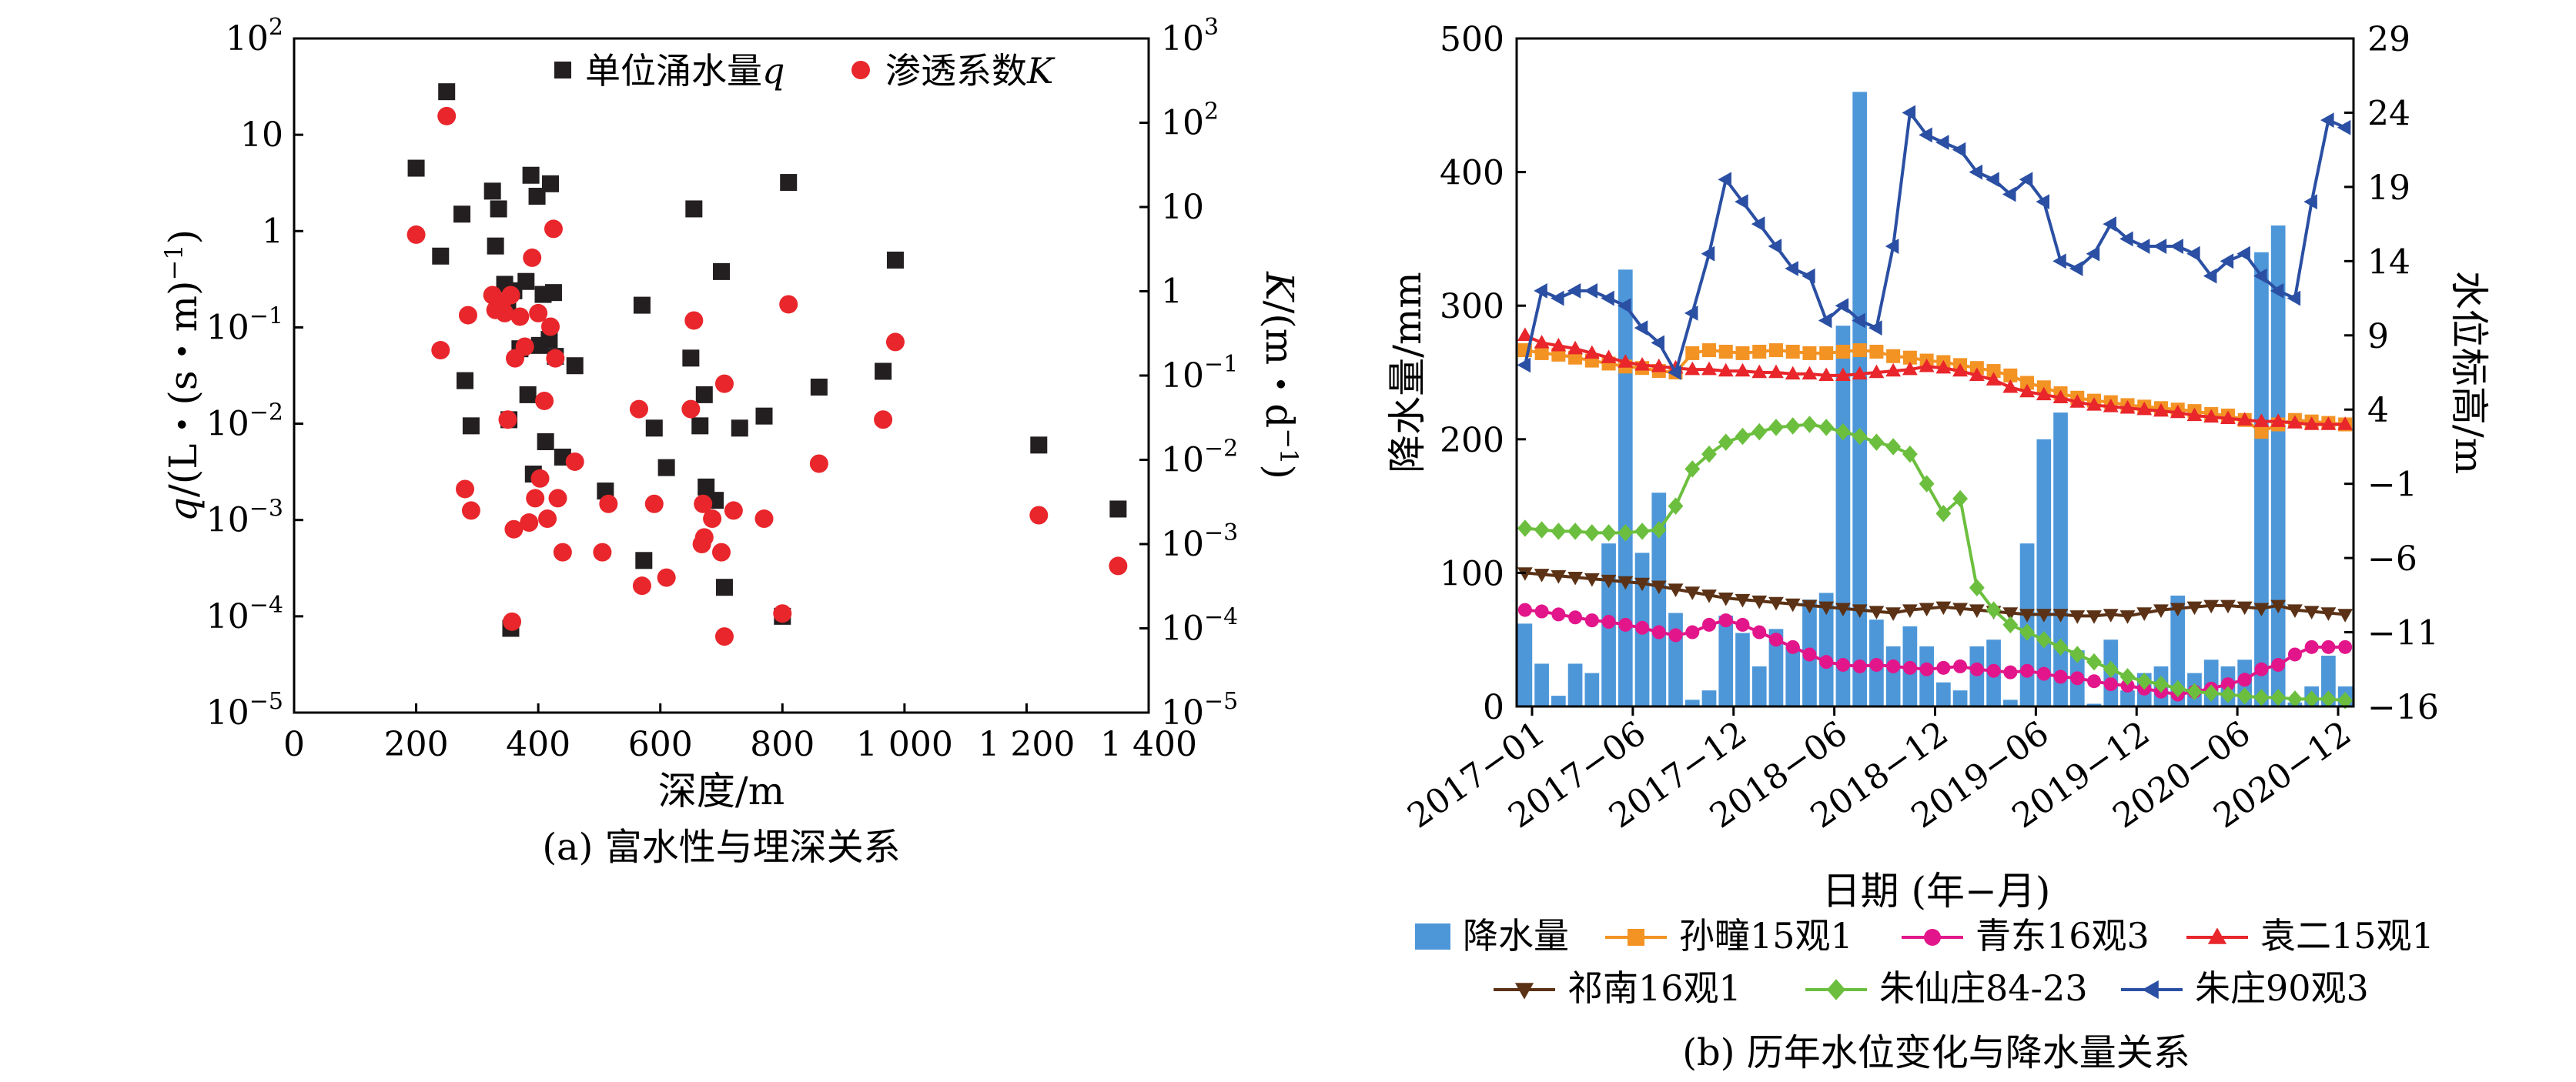 Image resolution: width=2576 pixels, height=1082 pixels. I want to click on y-left-tick-label: 100, so click(1472, 574).